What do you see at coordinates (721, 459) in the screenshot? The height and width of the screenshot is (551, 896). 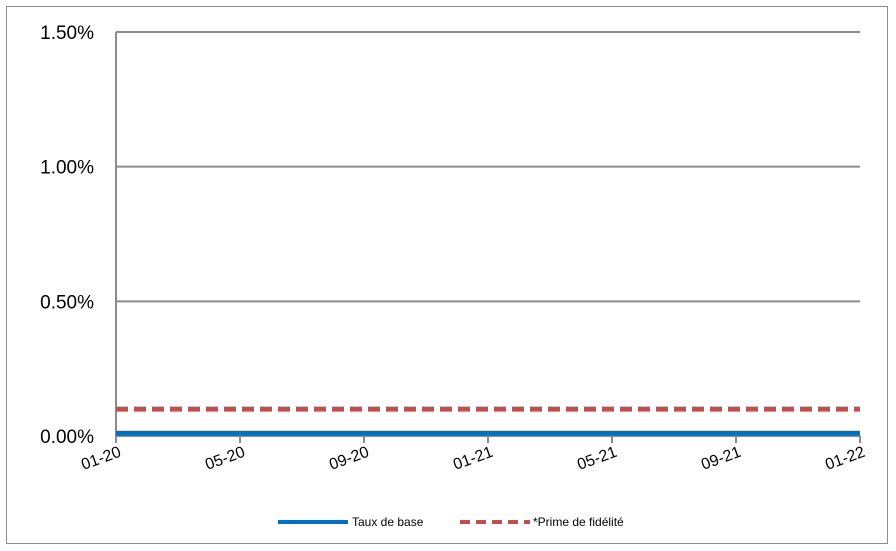 I see `x-tick-label: 09-21` at bounding box center [721, 459].